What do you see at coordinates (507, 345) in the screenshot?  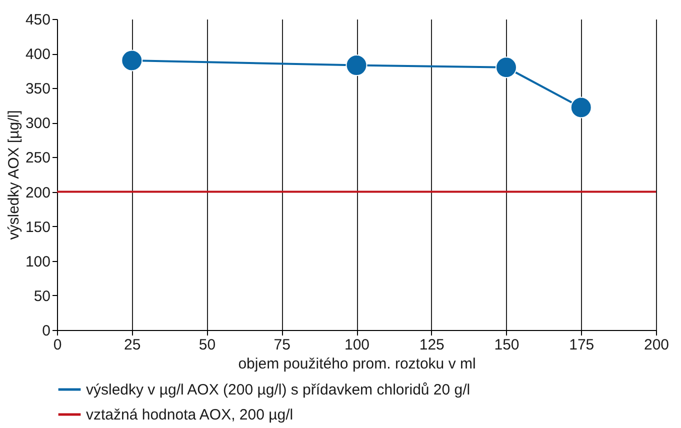 I see `x-tick-label: 150` at bounding box center [507, 345].